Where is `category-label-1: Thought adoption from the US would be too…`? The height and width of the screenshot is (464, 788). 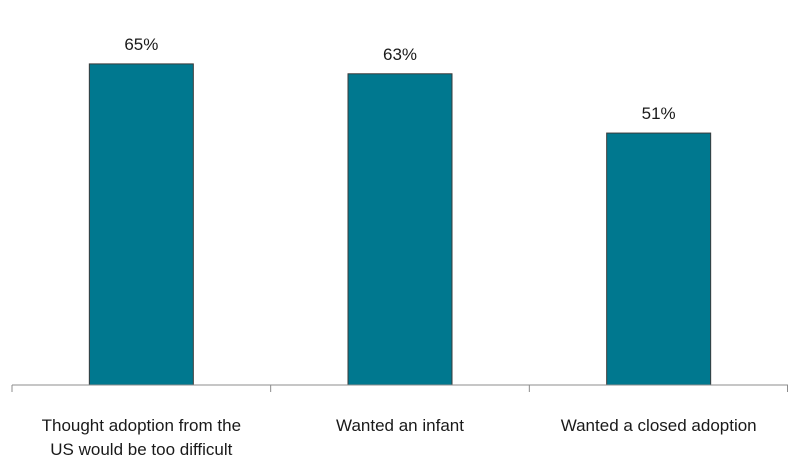 category-label-1: Thought adoption from the US would be too… is located at coordinates (141, 437).